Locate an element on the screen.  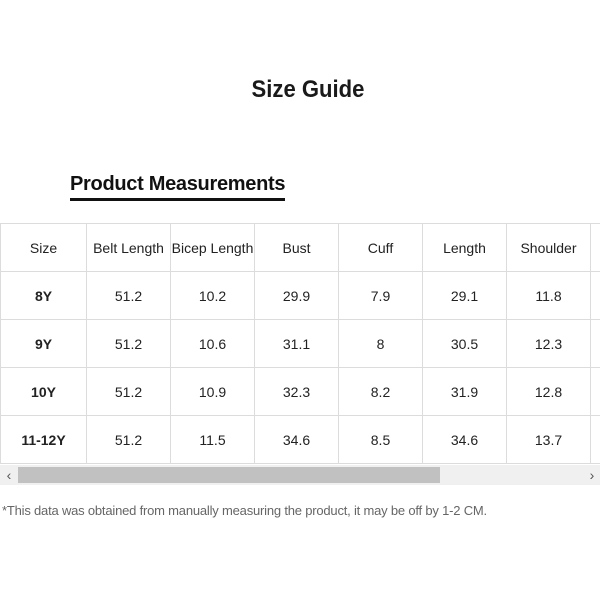
table-cell: 8.5 is located at coordinates (380, 439).